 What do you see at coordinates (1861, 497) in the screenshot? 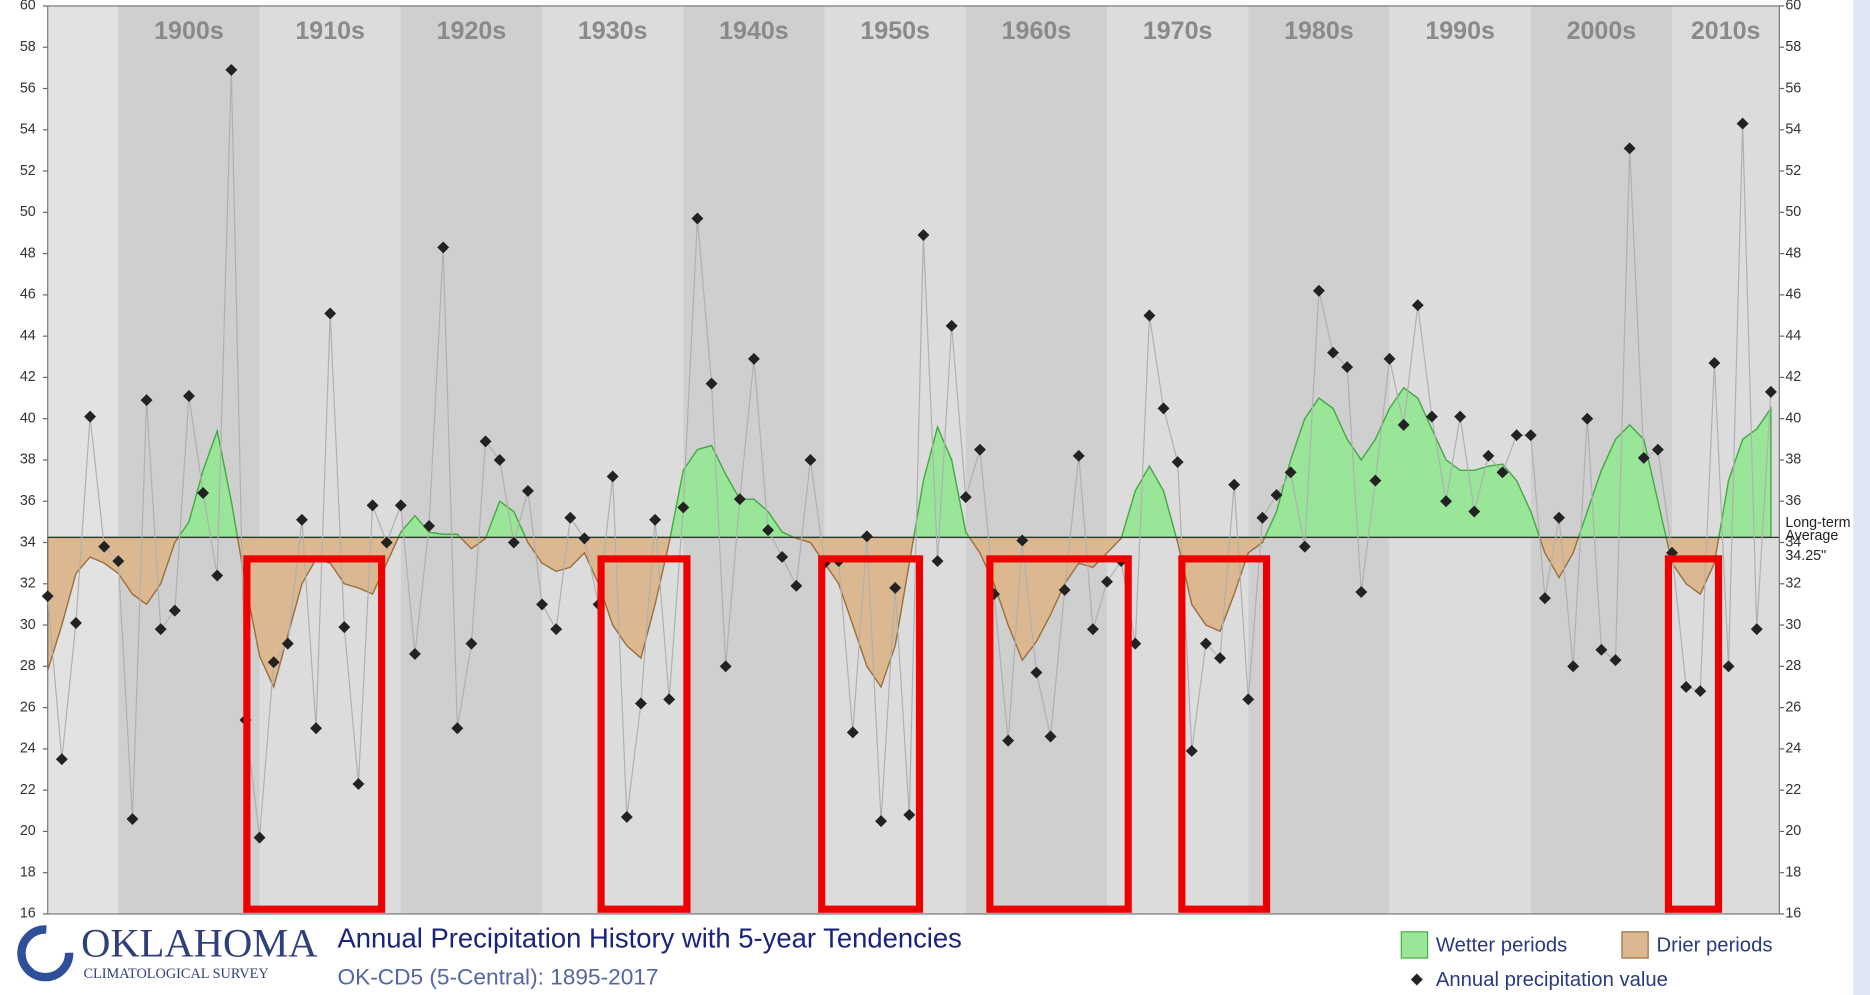
I see `edge-strip` at bounding box center [1861, 497].